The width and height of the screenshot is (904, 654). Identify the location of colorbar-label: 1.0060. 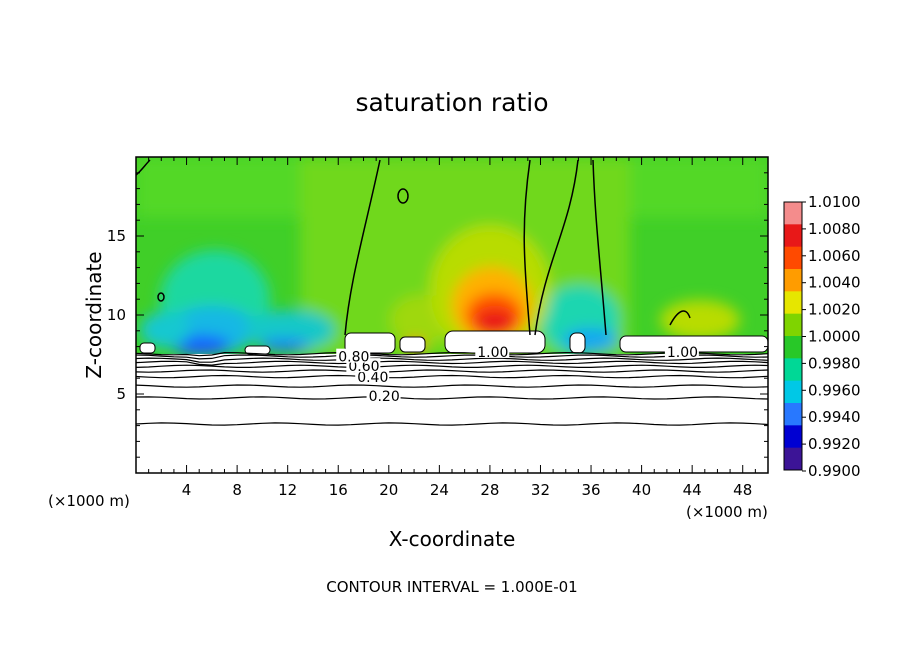
(834, 256).